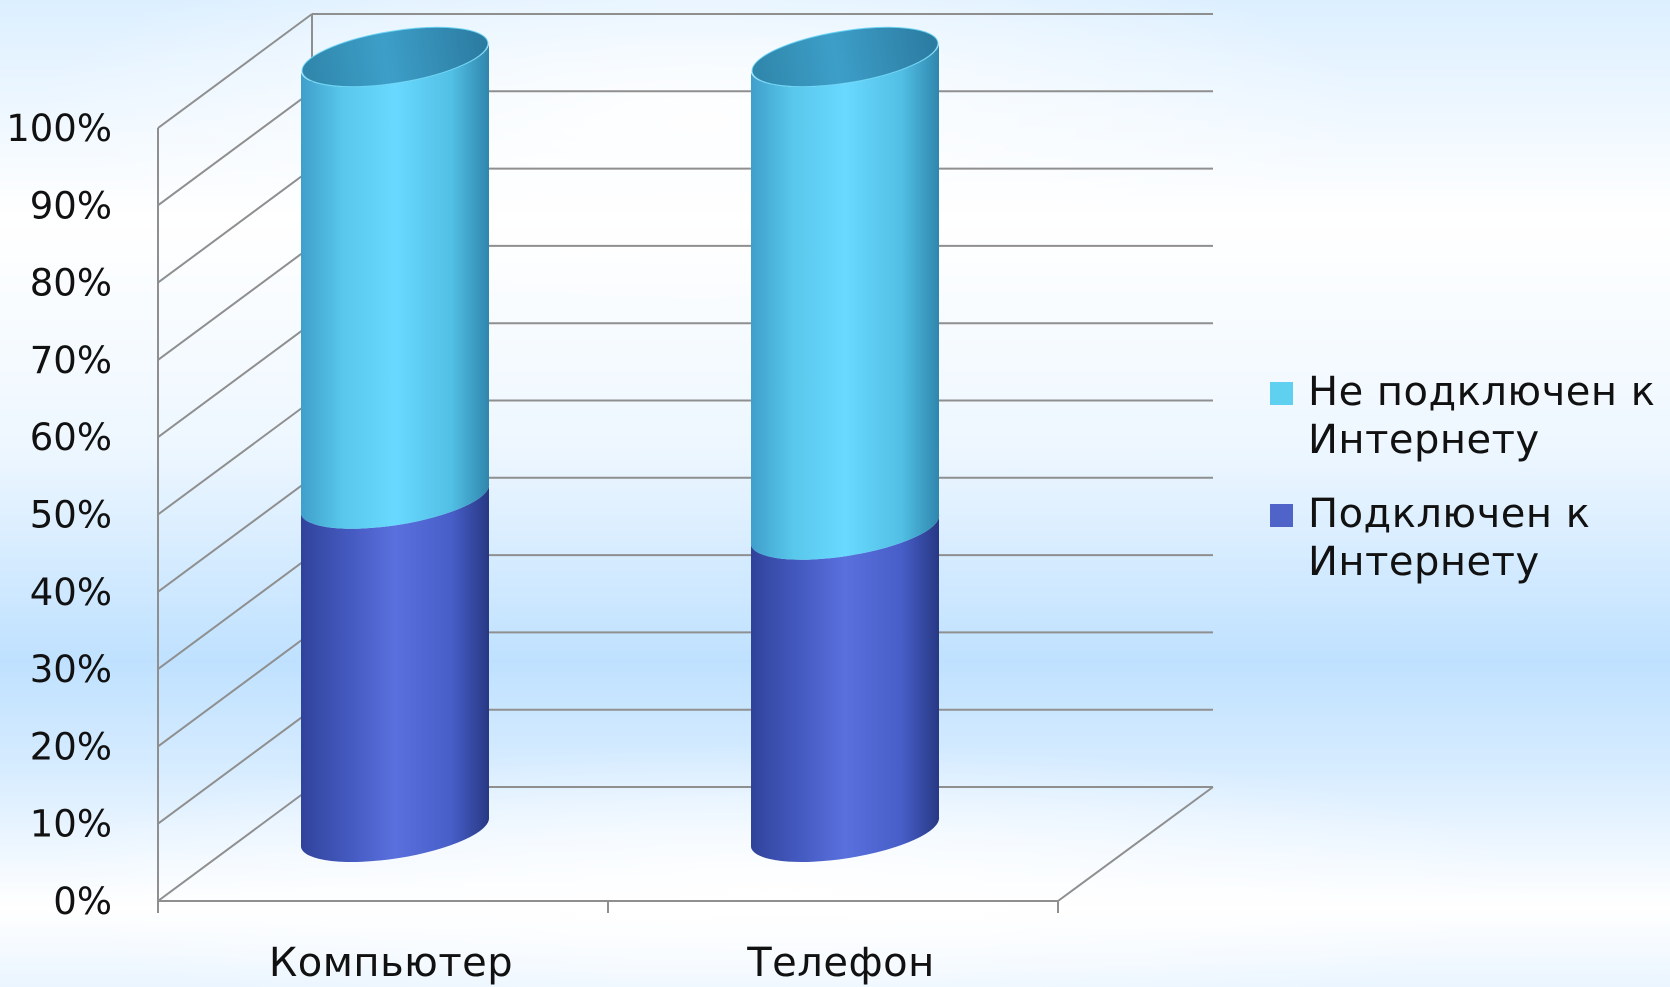 This screenshot has height=987, width=1670. What do you see at coordinates (71, 437) in the screenshot?
I see `y-tick-label: 60%` at bounding box center [71, 437].